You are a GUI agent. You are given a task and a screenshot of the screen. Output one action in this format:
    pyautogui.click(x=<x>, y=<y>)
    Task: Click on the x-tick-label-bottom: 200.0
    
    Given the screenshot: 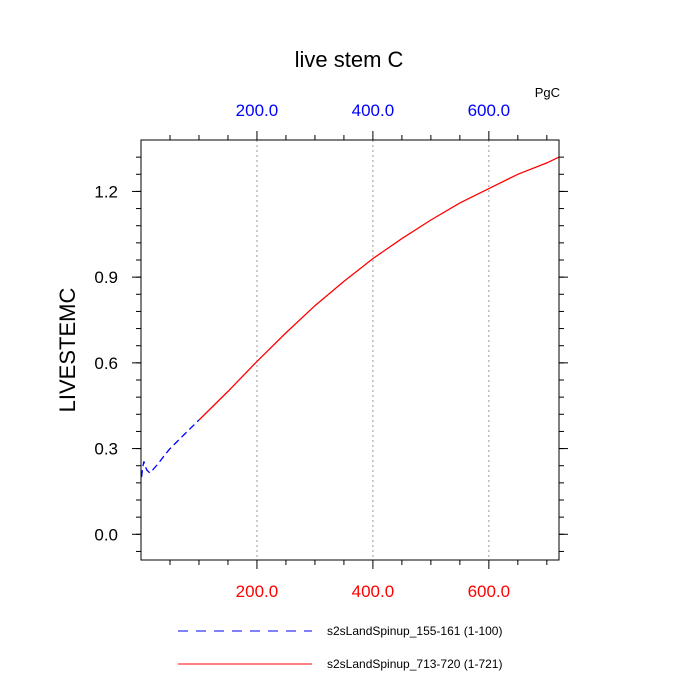 What is the action you would take?
    pyautogui.click(x=257, y=591)
    